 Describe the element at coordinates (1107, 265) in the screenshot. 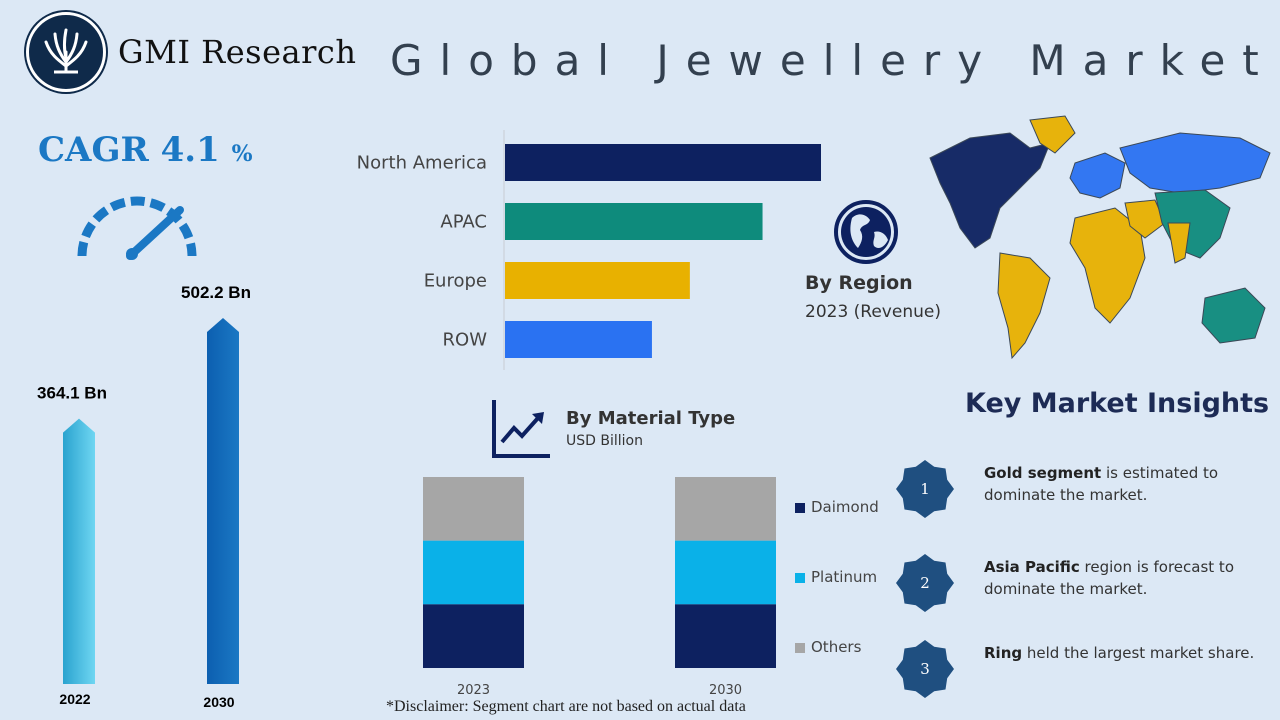

I see `map-africa` at that location.